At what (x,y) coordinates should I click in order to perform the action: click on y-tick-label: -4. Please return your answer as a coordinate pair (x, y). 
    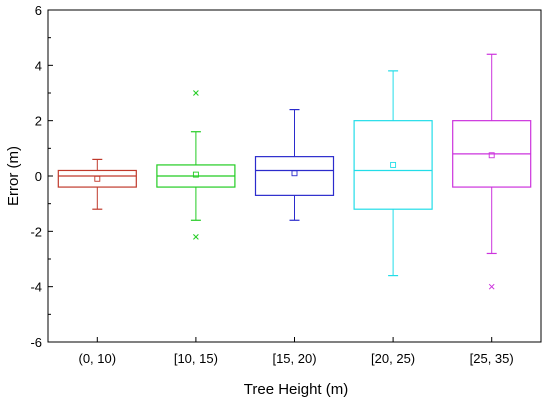
    Looking at the image, I should click on (36, 287).